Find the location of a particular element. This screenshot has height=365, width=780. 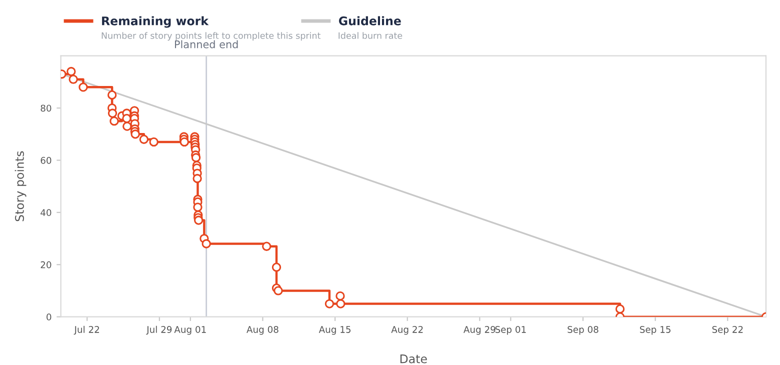

text: Ideal burn rate is located at coordinates (370, 35).